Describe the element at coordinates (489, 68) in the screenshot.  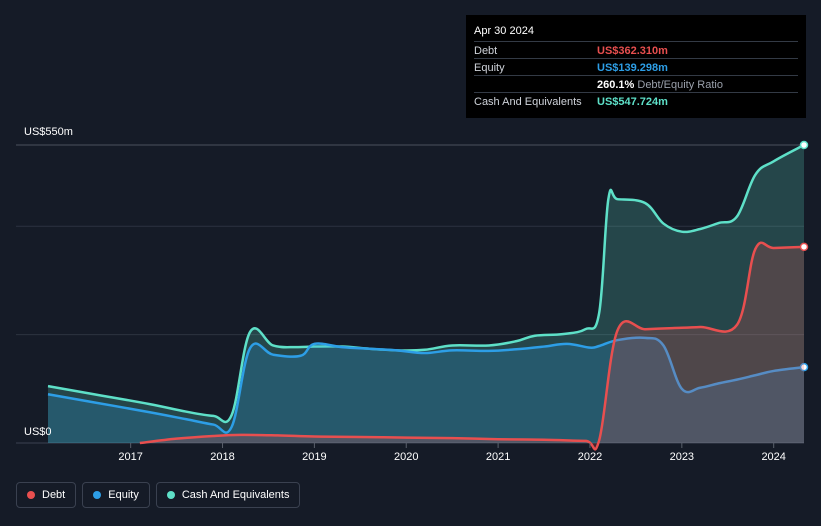
I see `tooltip-label-equity: Equity` at that location.